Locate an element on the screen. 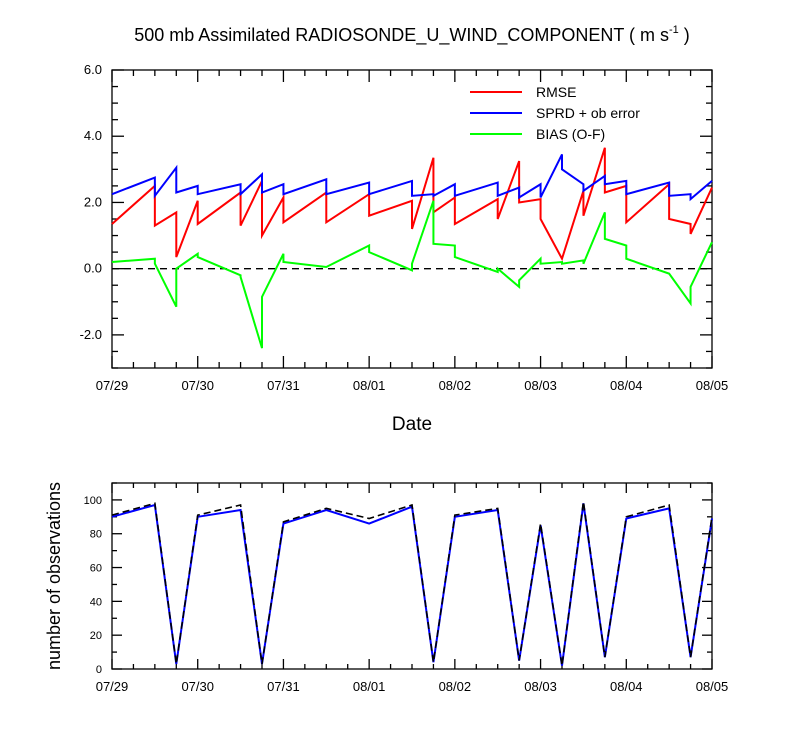 The width and height of the screenshot is (800, 755). y-tick-label: 6.0 is located at coordinates (93, 69).